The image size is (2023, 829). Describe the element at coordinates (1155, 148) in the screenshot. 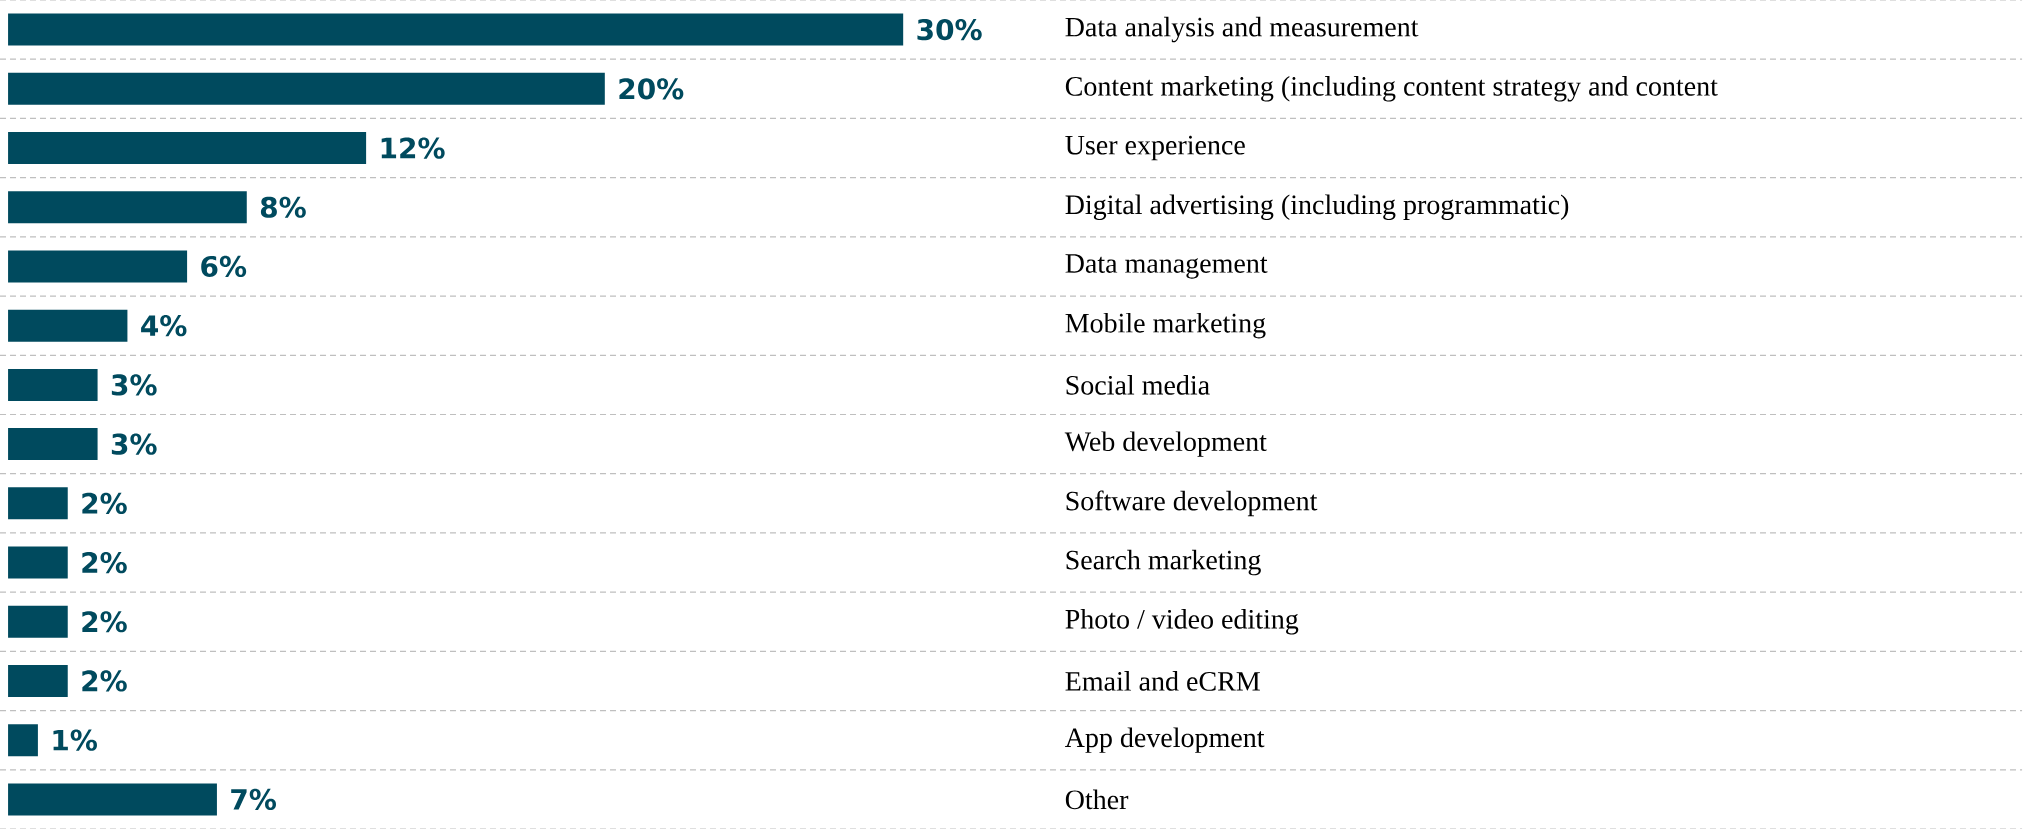

I see `y-tick-label: User experience` at that location.